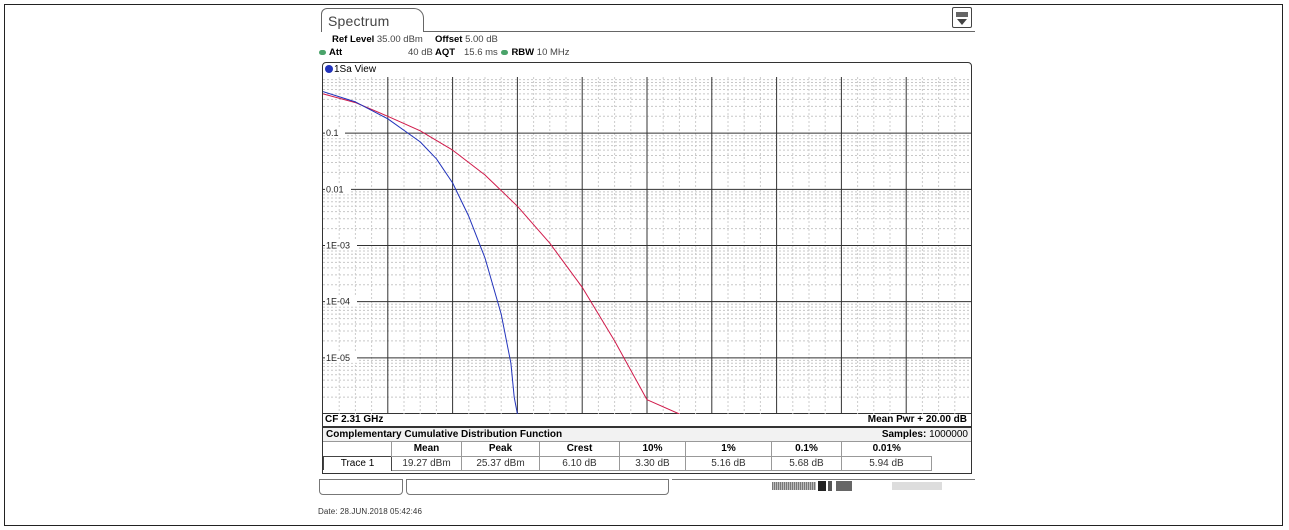 This screenshot has width=1289, height=530. What do you see at coordinates (332, 133) in the screenshot?
I see `y-tick-label: 0.1` at bounding box center [332, 133].